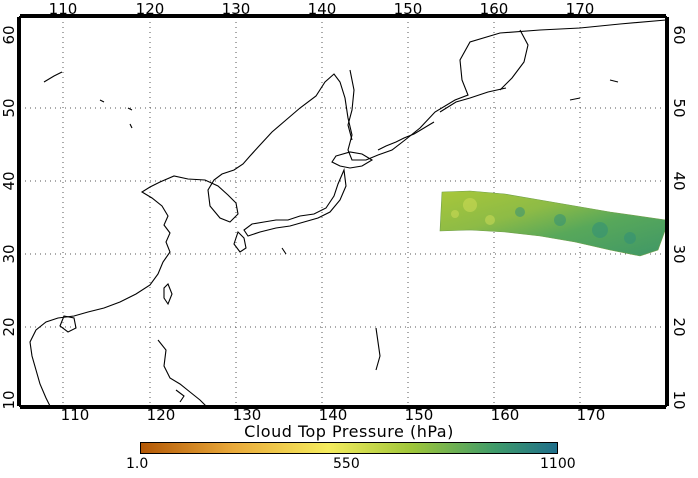 The height and width of the screenshot is (478, 698). Describe the element at coordinates (349, 448) in the screenshot. I see `colorbar` at that location.